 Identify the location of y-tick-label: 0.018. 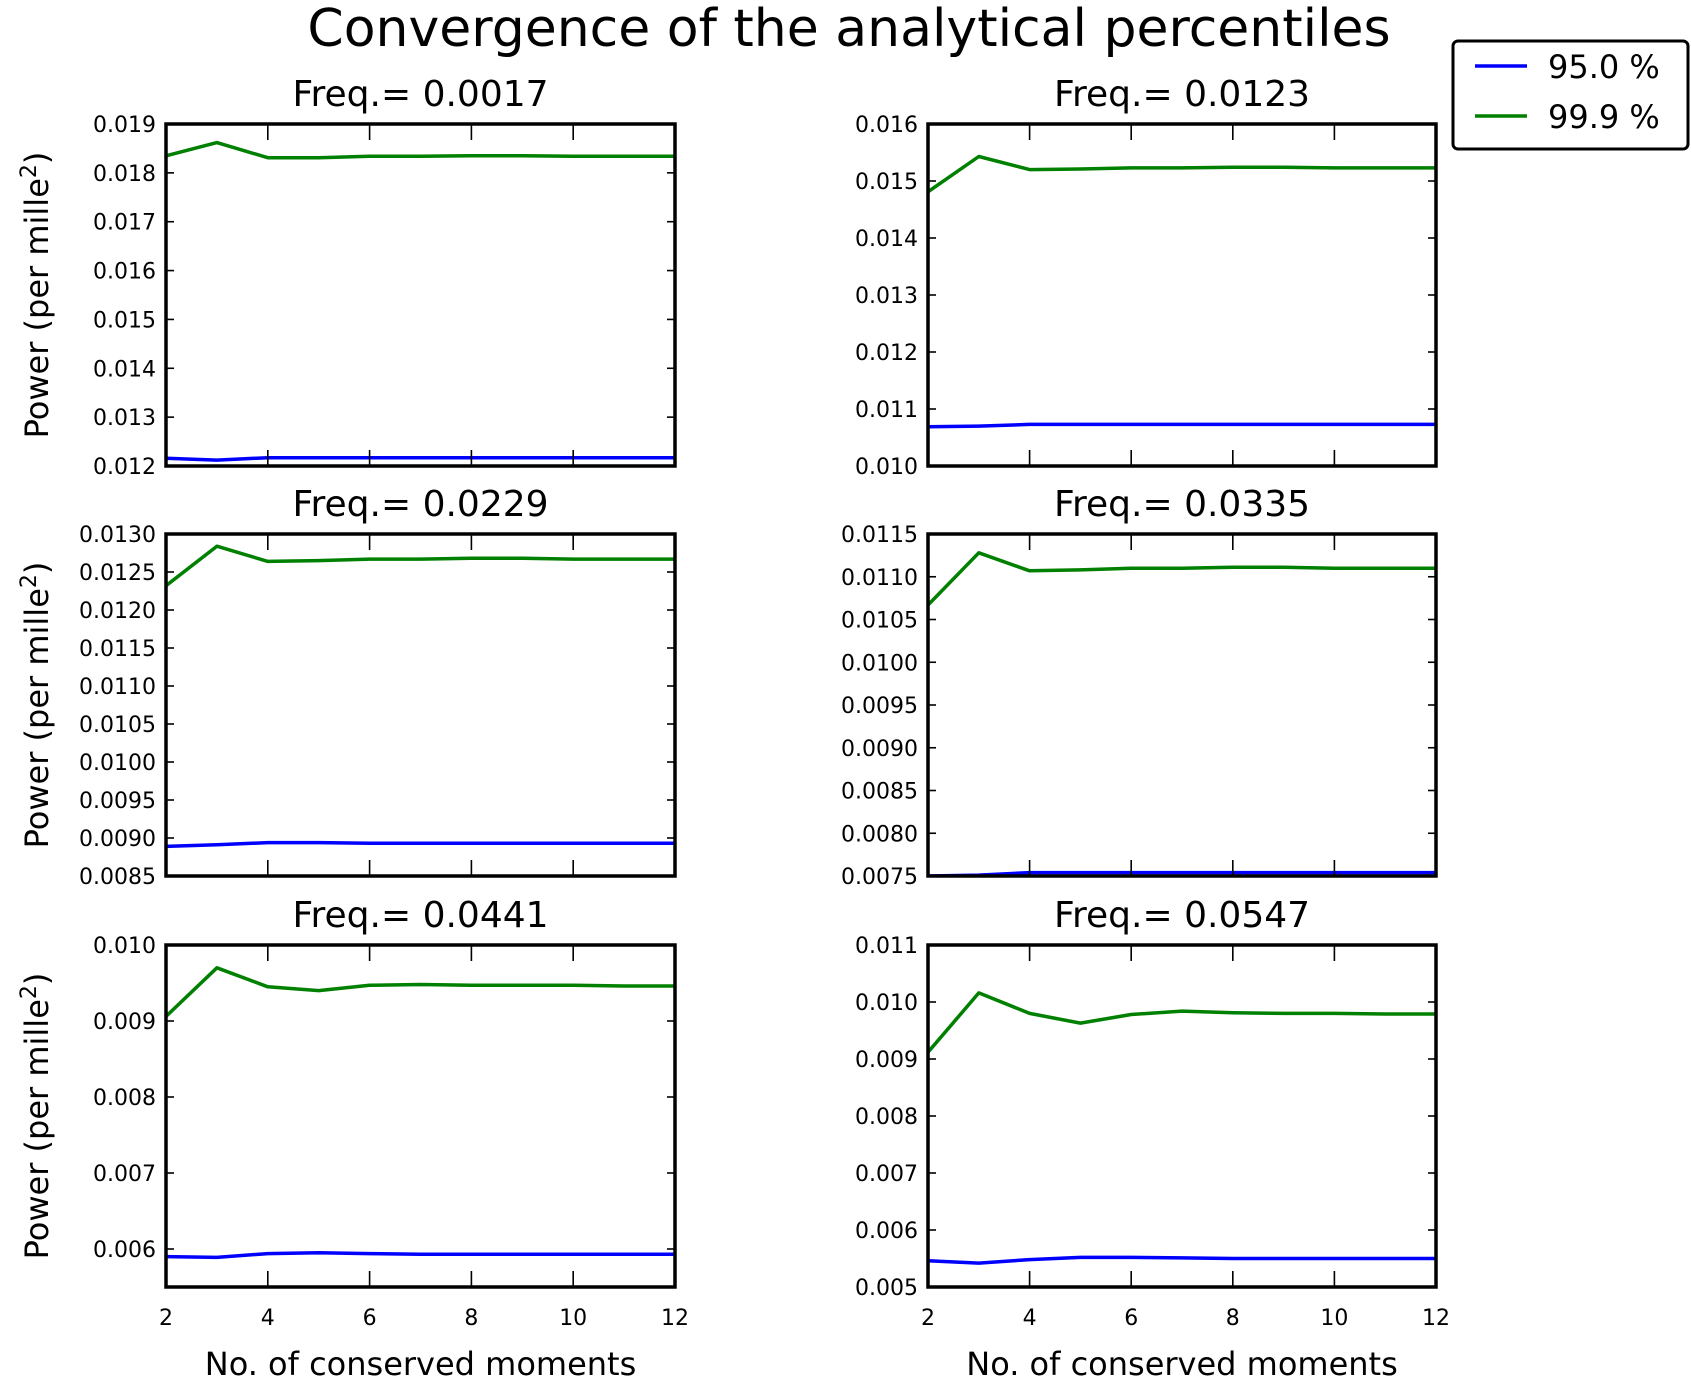
(124, 174).